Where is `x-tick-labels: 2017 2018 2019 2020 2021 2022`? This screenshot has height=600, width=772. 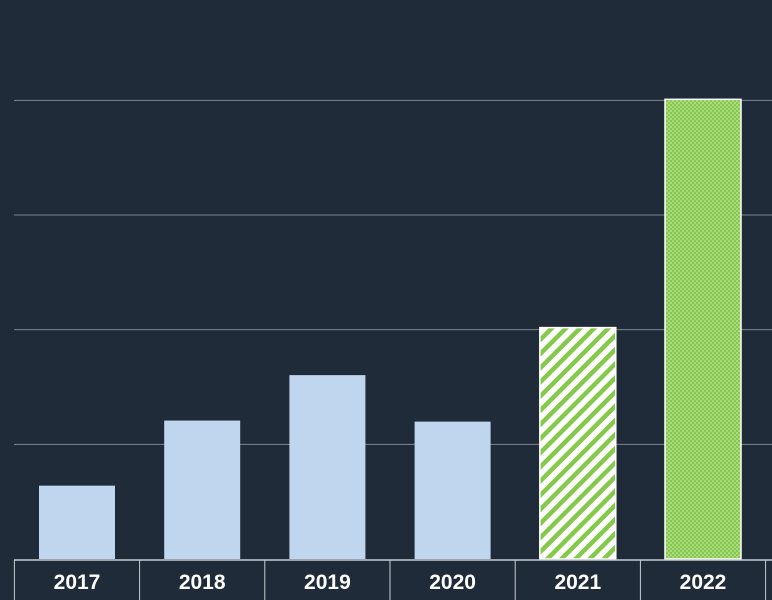
x-tick-labels: 2017 2018 2019 2020 2021 2022 is located at coordinates (390, 582).